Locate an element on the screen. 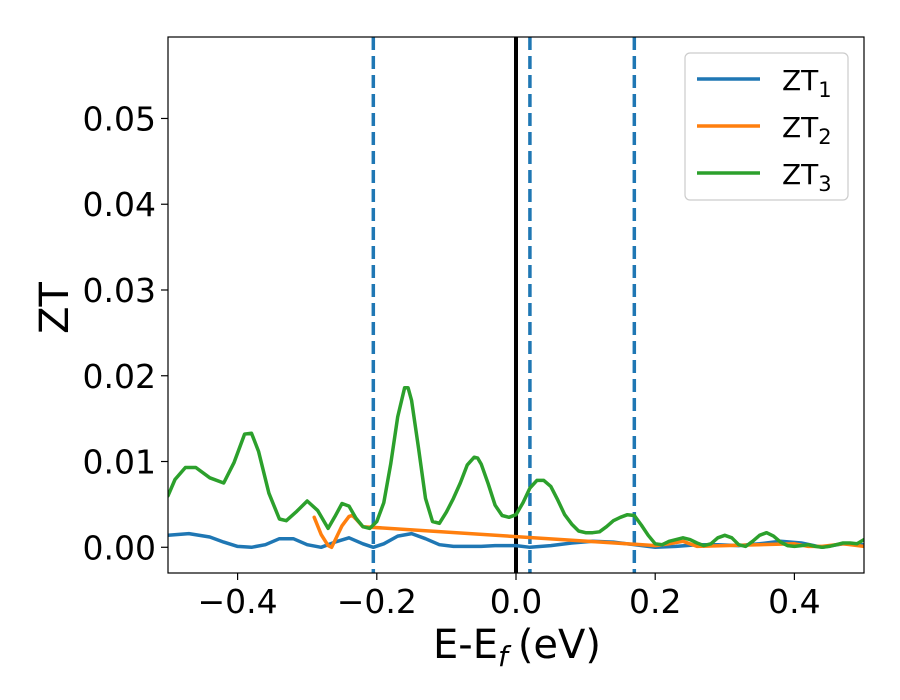  x-axis-label-unit: (eV) is located at coordinates (559, 645).